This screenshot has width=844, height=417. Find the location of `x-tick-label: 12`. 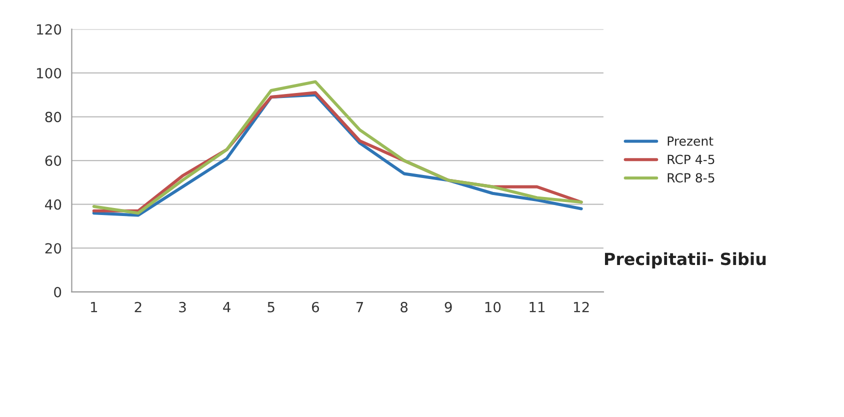

x-tick-label: 12 is located at coordinates (581, 307).